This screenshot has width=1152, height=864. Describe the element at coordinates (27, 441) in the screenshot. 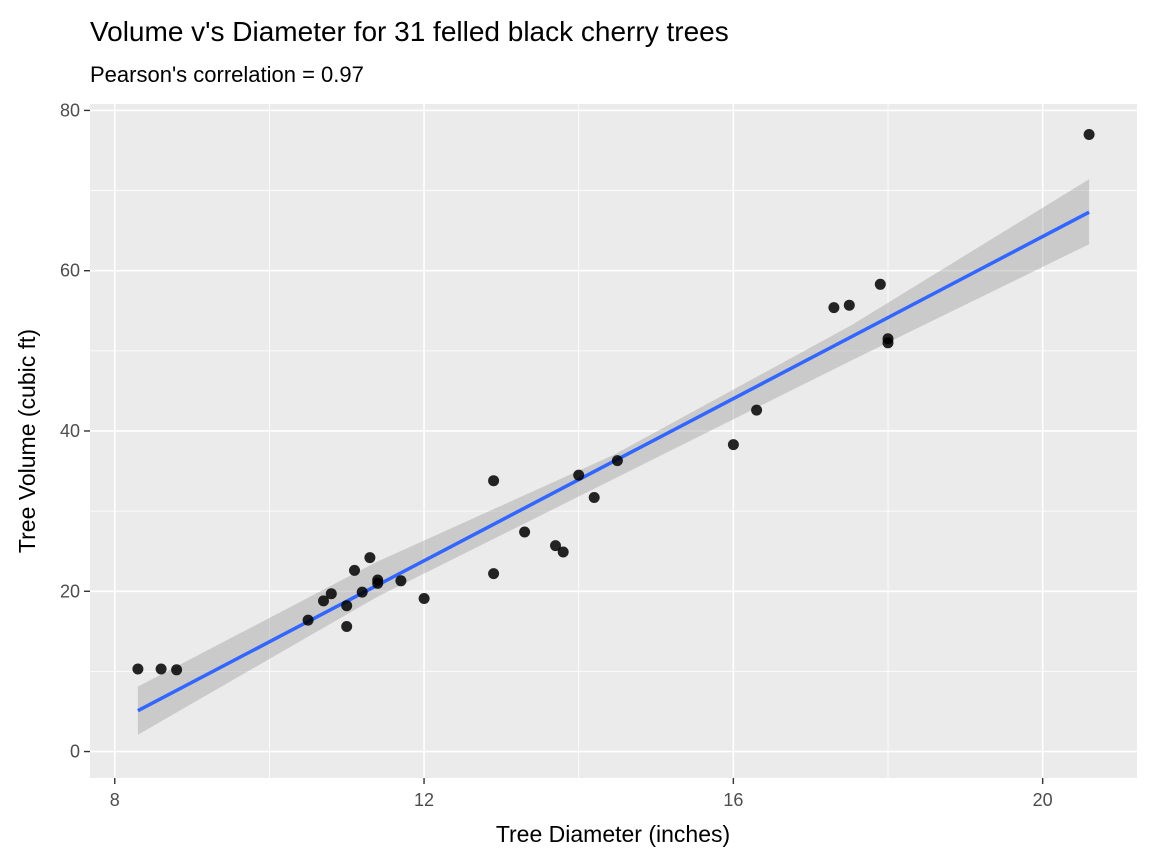

I see `y-axis-title: Tree Volume (cubic ft)` at that location.